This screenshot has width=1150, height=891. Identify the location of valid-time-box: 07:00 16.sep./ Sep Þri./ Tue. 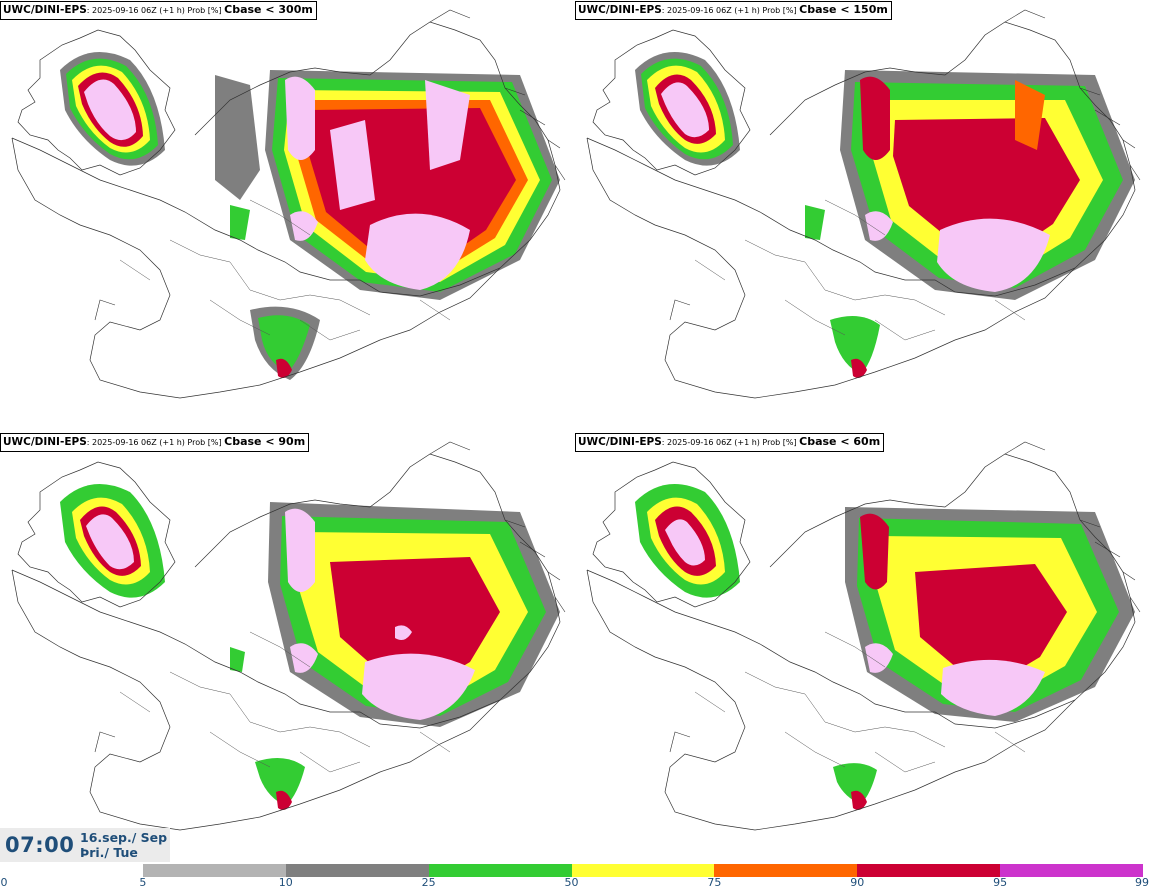
(85, 845).